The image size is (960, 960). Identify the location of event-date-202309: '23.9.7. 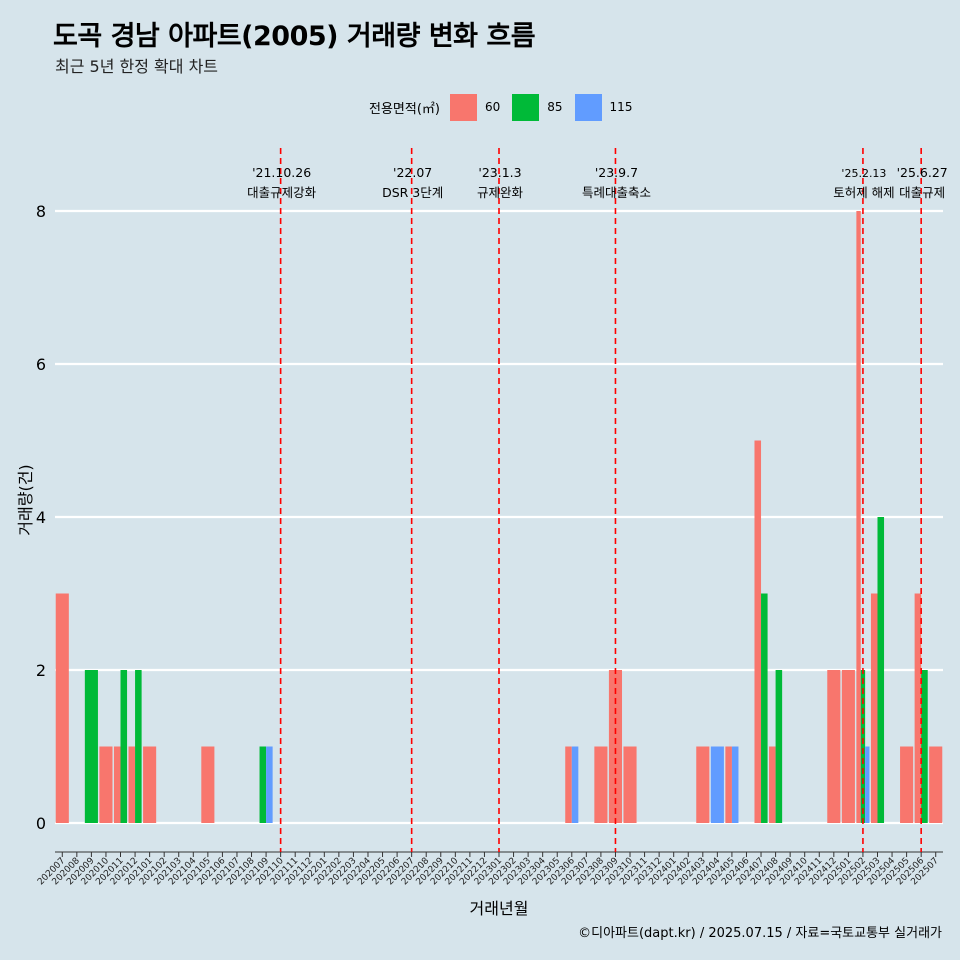
(616, 172).